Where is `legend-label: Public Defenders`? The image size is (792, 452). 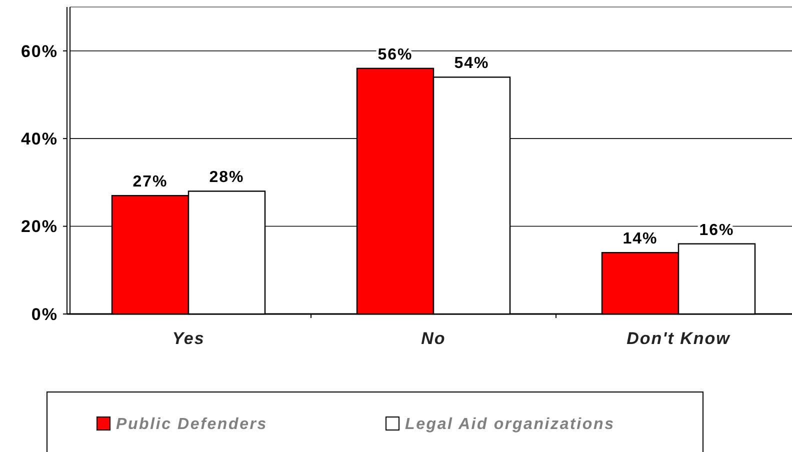
legend-label: Public Defenders is located at coordinates (192, 424).